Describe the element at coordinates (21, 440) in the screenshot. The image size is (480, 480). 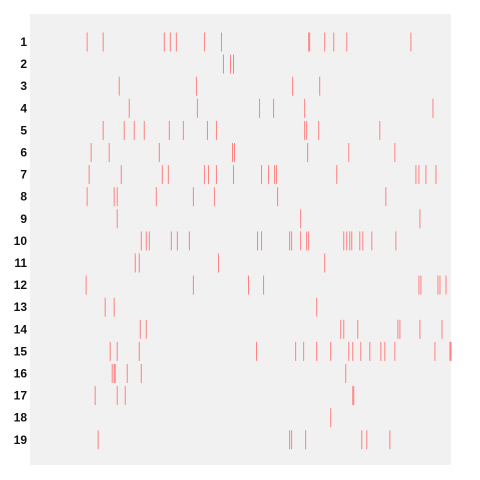
I see `row-label: 19` at that location.